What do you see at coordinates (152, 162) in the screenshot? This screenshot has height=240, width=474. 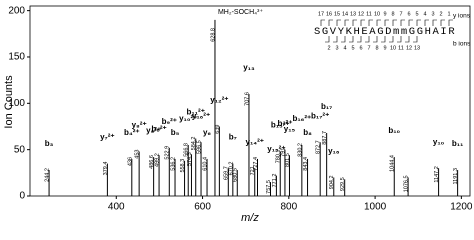 I see `mz-label: 486.6` at bounding box center [152, 162].